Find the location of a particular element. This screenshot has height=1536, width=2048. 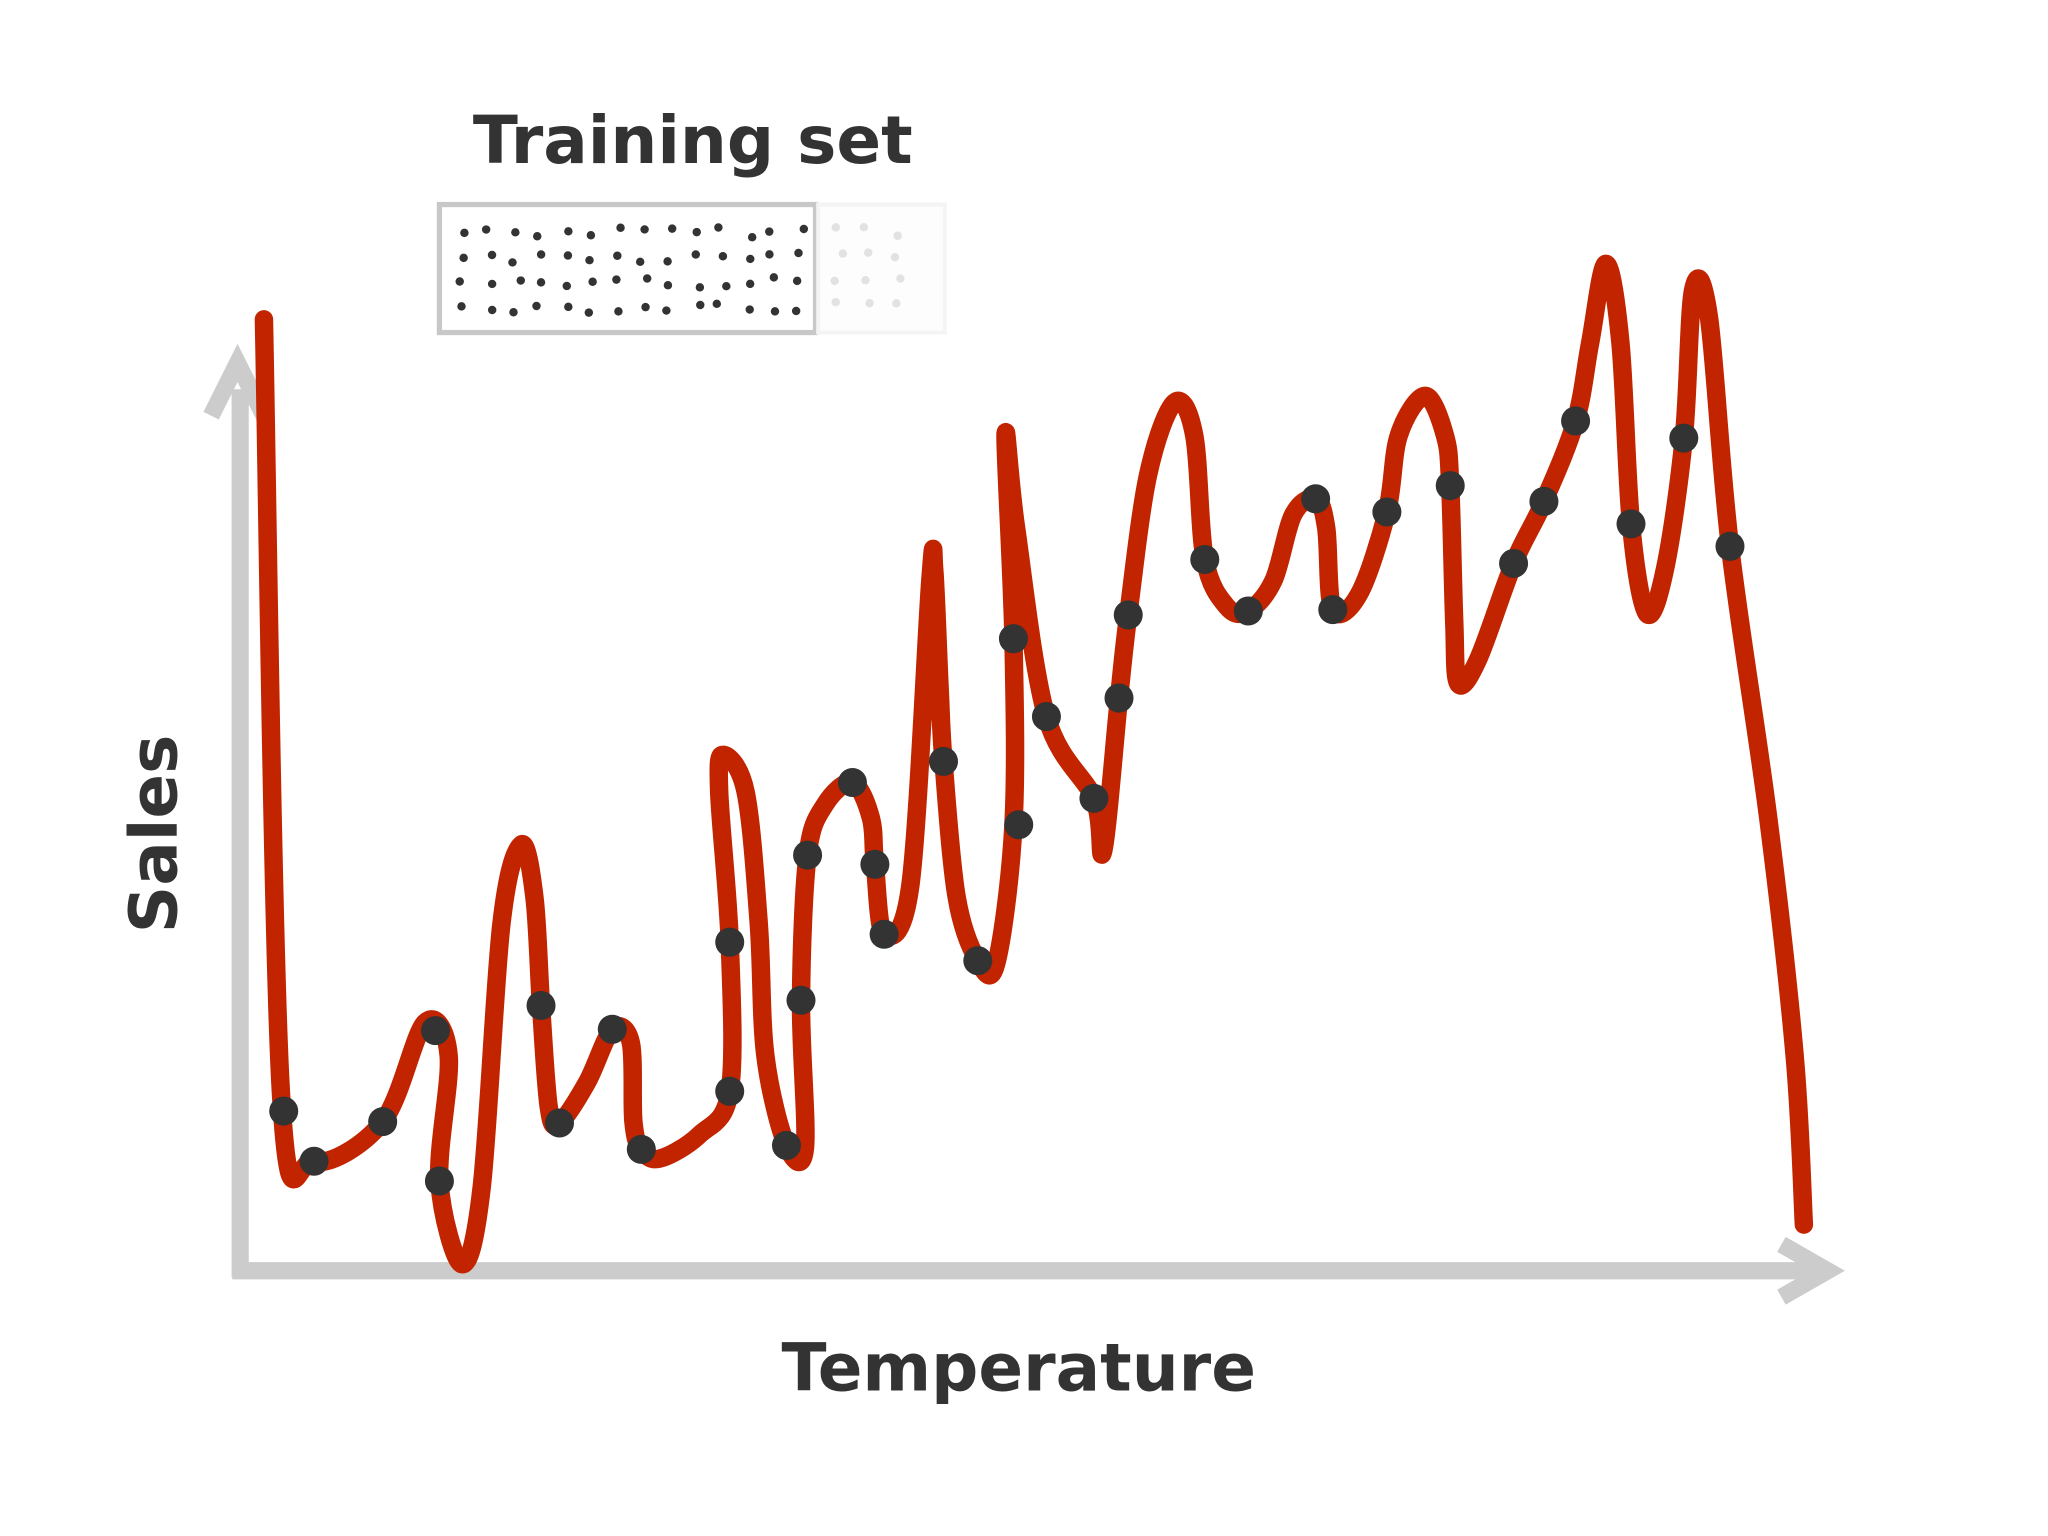

training-set-title: Training set is located at coordinates (693, 140).